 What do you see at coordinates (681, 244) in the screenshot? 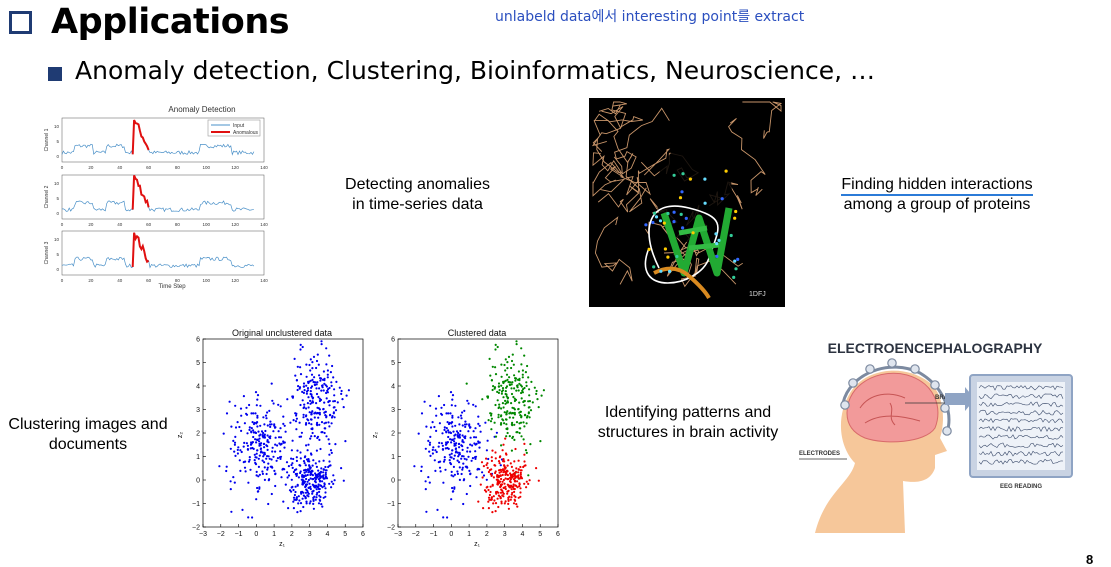
I see `protein-white-loop` at bounding box center [681, 244].